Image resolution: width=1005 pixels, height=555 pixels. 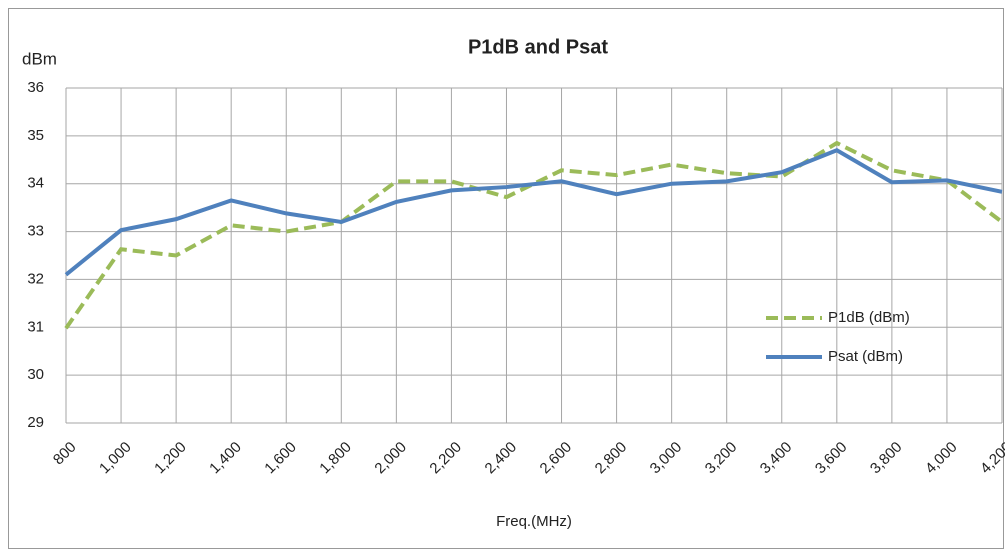 I want to click on chart-title: P1dB and Psat, so click(x=538, y=47).